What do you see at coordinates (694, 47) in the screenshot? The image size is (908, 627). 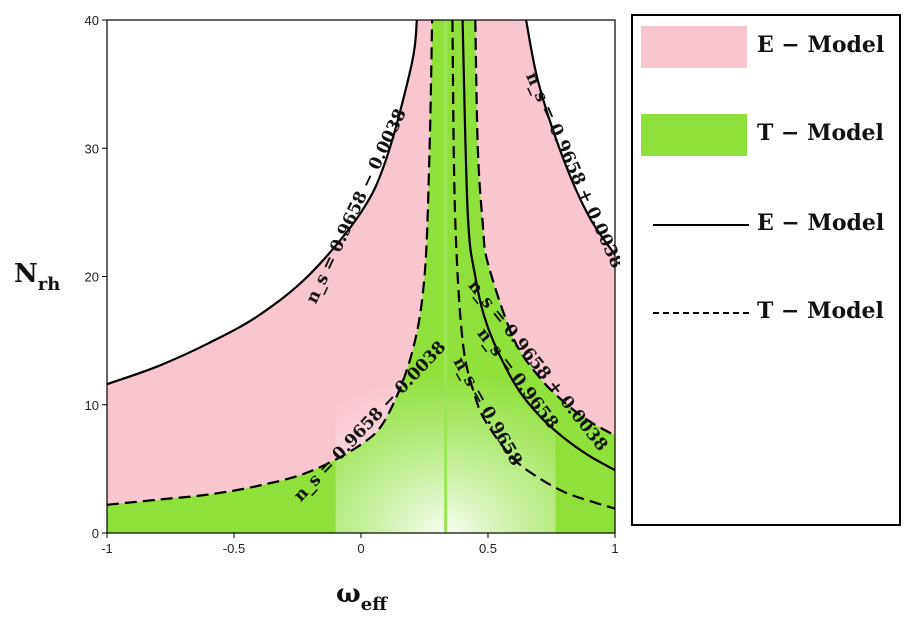 I see `legend-swatch-e` at bounding box center [694, 47].